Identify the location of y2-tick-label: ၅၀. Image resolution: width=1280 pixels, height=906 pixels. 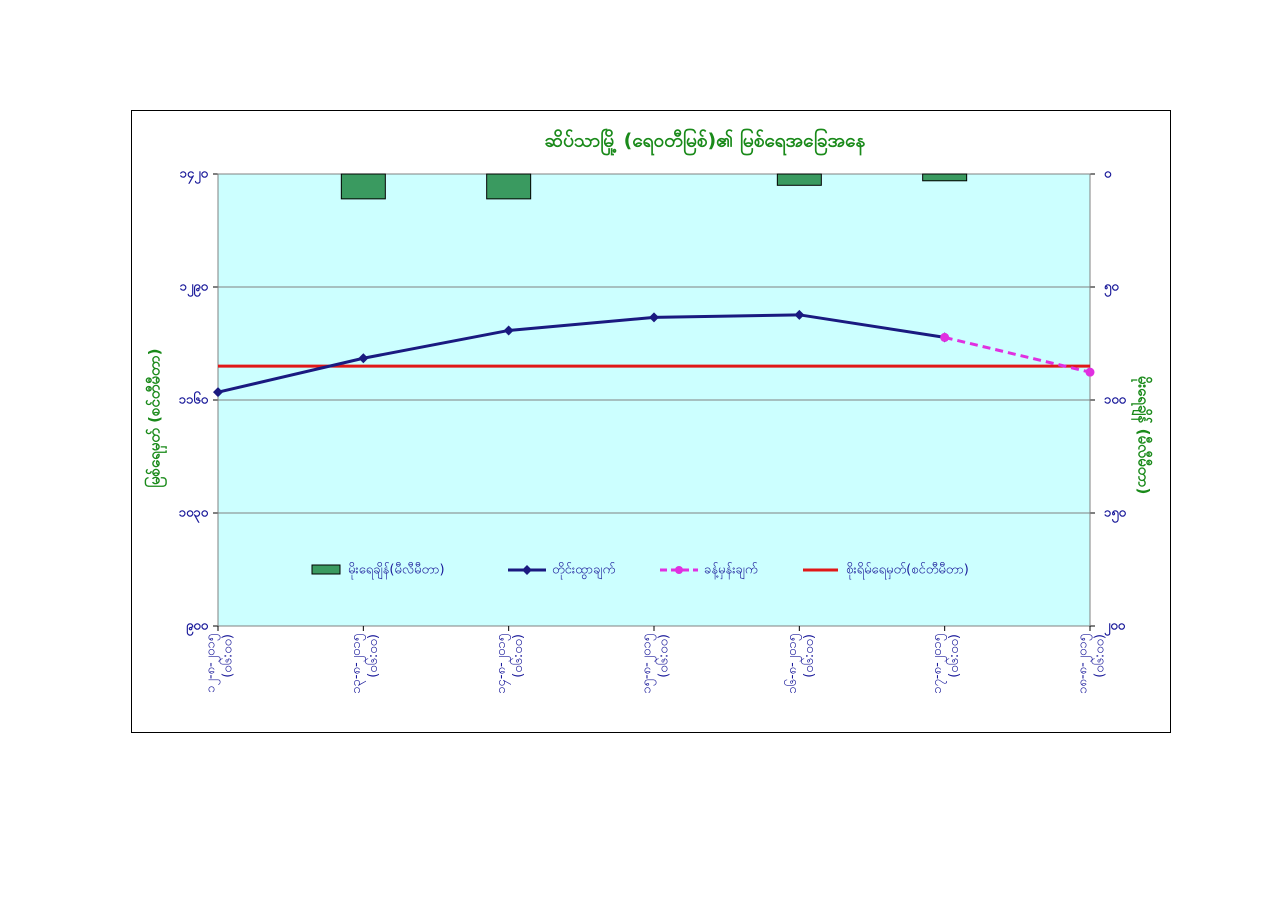
(1111, 289).